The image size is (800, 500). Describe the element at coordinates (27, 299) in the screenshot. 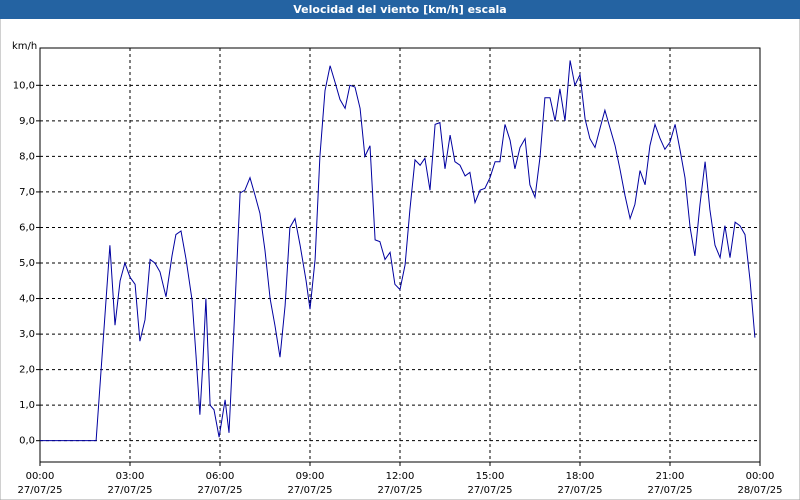

I see `y-tick-label: 4,0` at that location.